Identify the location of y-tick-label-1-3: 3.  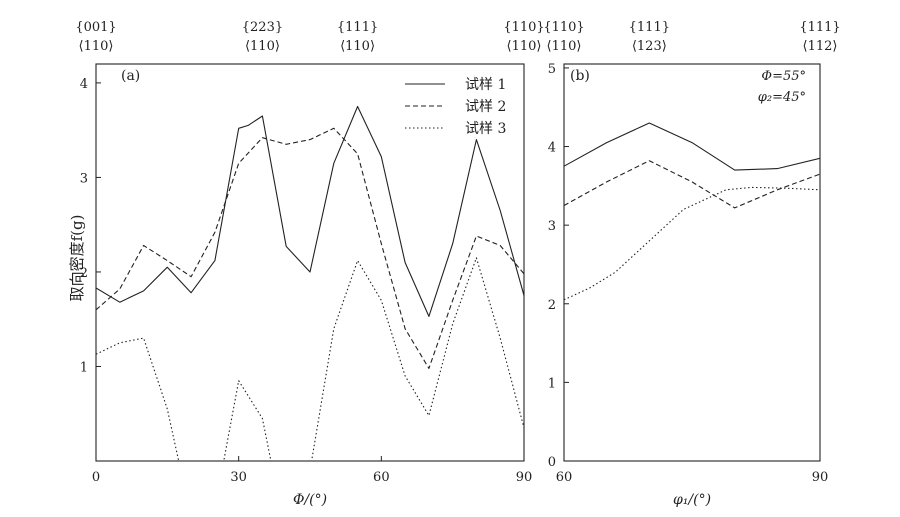
(552, 226).